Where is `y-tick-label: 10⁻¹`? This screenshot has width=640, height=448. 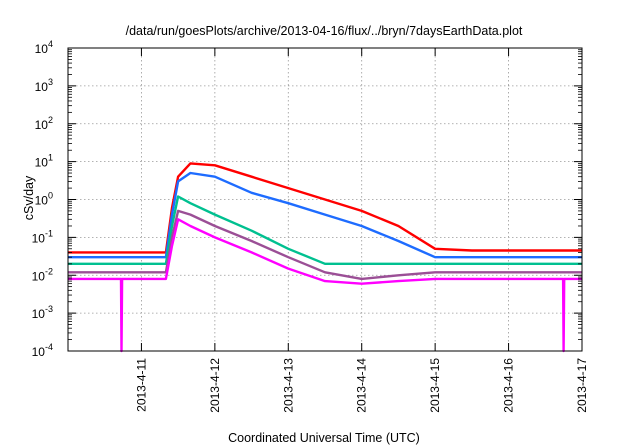
y-tick-label: 10⁻¹ is located at coordinates (42, 236).